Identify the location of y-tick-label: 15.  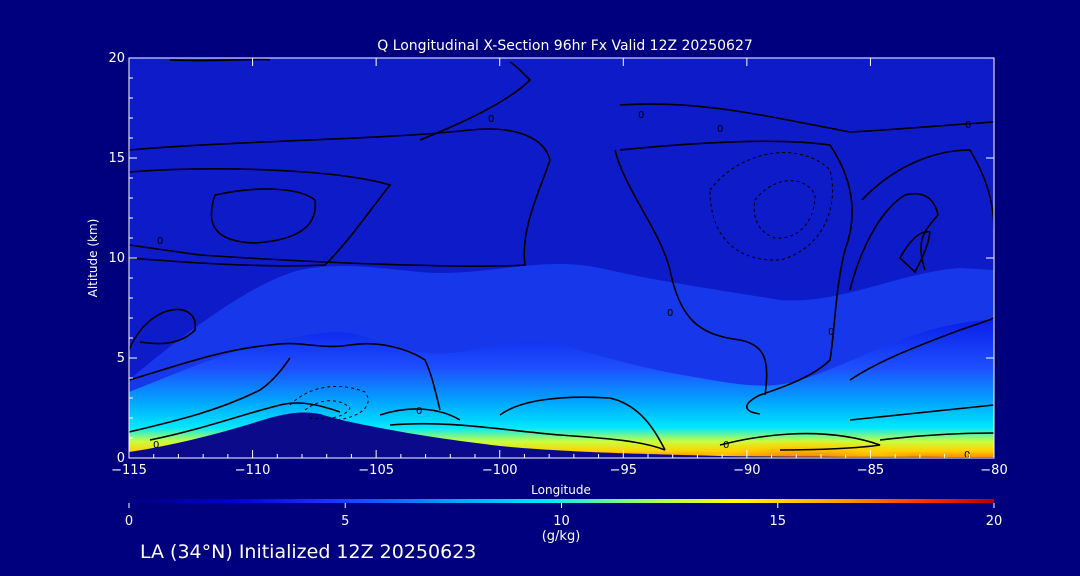
(116, 158).